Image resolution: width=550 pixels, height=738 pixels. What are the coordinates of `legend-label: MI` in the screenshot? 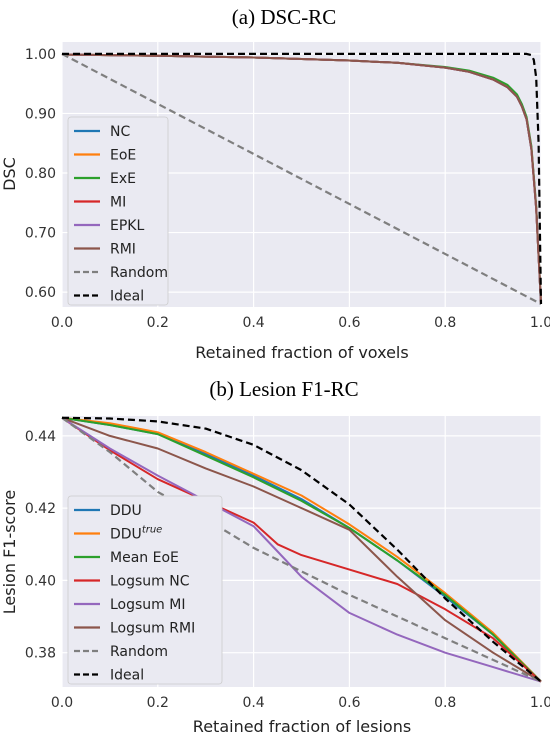 It's located at (118, 203).